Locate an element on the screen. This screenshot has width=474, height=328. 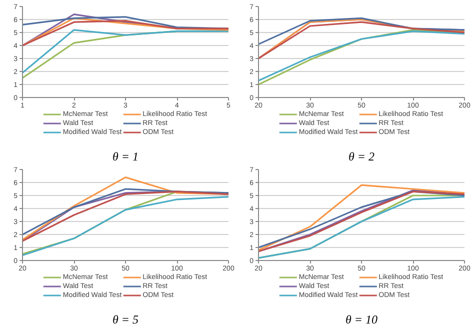
text: θ = 1 is located at coordinates (125, 157).